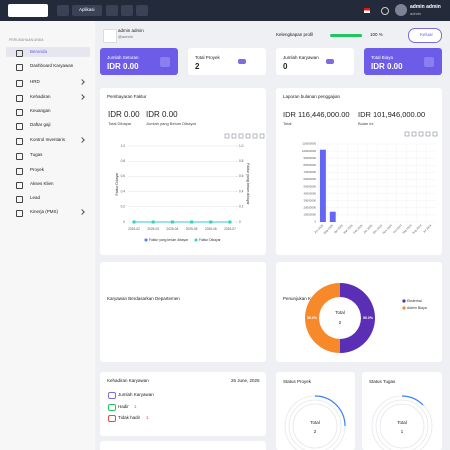 The height and width of the screenshot is (450, 450). I want to click on panel-title: Status Tugas, so click(382, 381).